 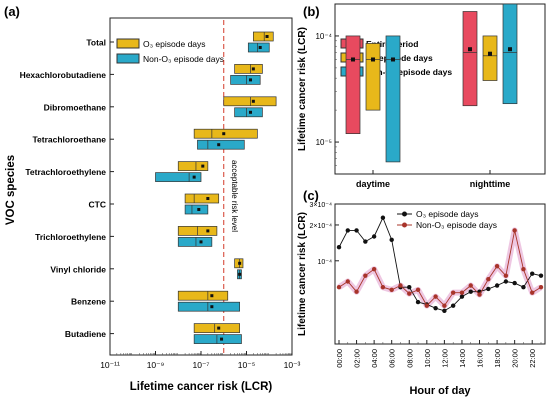 What do you see at coordinates (311, 195) in the screenshot?
I see `panel-label-c: (c)` at bounding box center [311, 195].